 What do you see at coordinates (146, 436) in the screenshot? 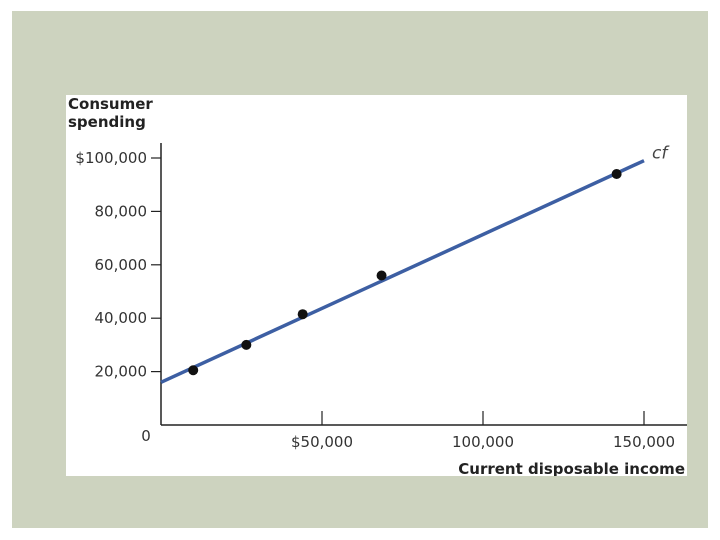
I see `origin-label: 0` at bounding box center [146, 436].